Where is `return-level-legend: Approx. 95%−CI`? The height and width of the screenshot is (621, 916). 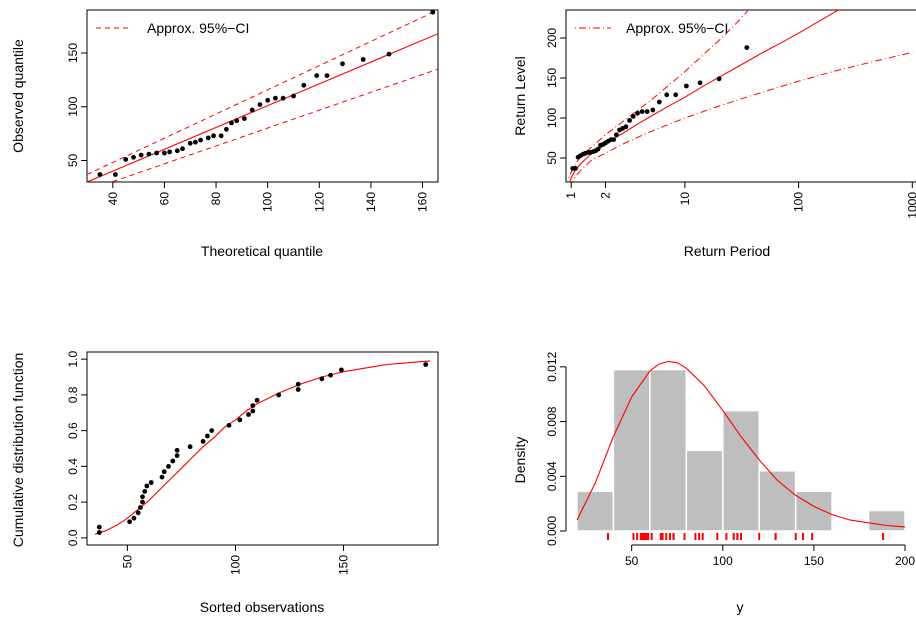 return-level-legend: Approx. 95%−CI is located at coordinates (651, 28).